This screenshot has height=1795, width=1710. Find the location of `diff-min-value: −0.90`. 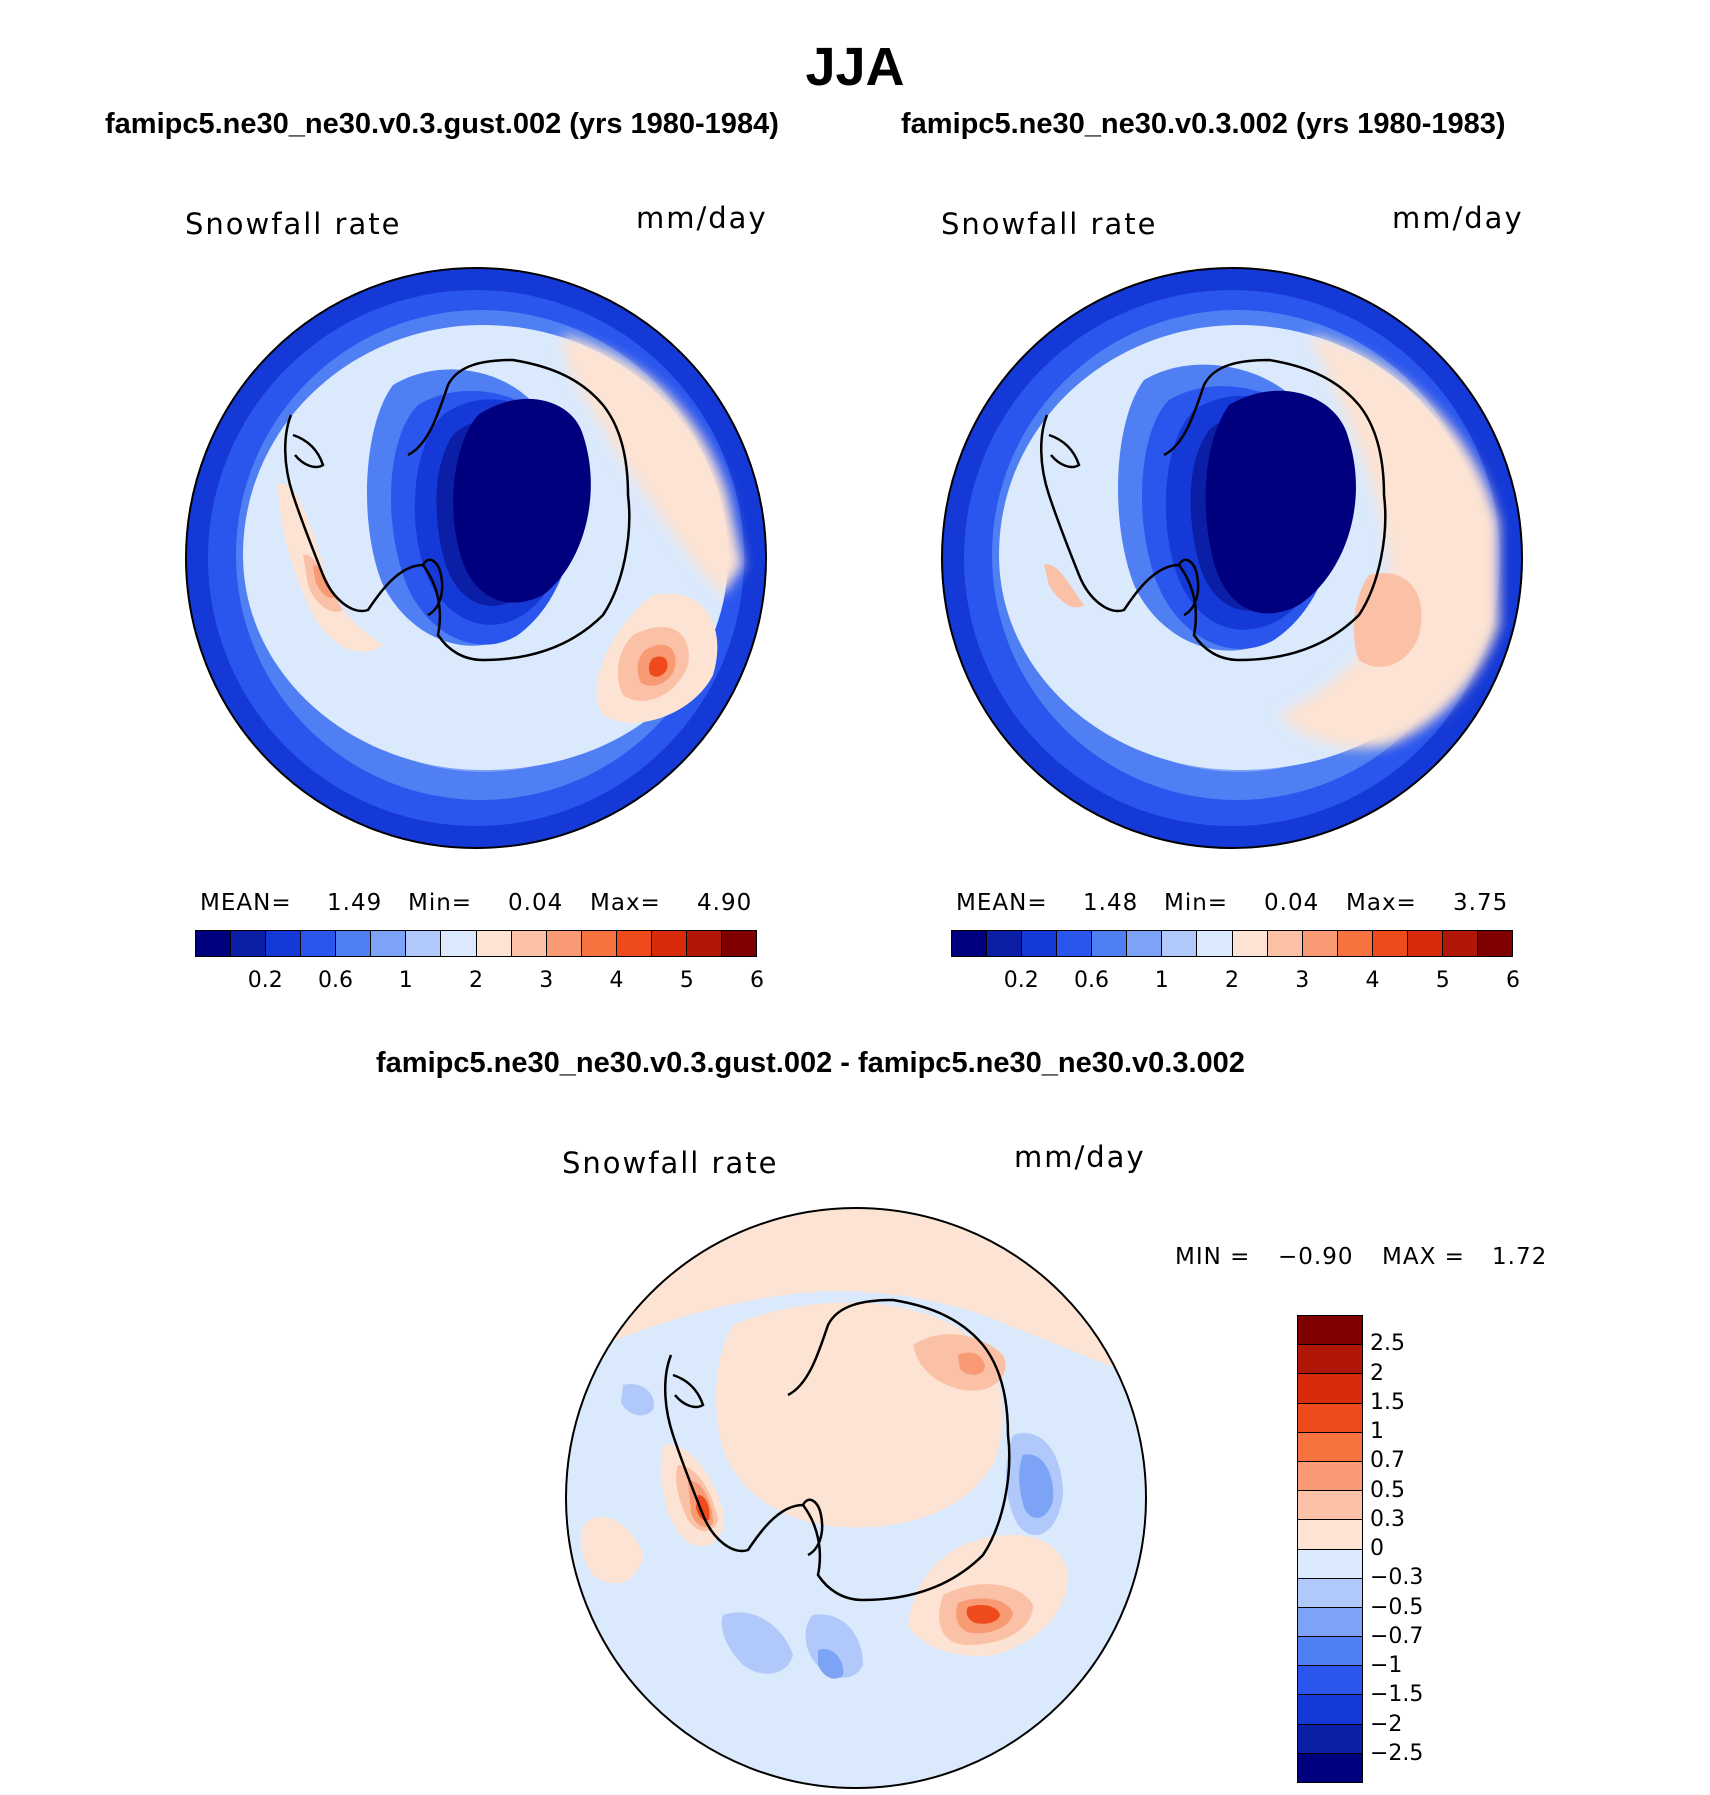

diff-min-value: −0.90 is located at coordinates (1316, 1257).